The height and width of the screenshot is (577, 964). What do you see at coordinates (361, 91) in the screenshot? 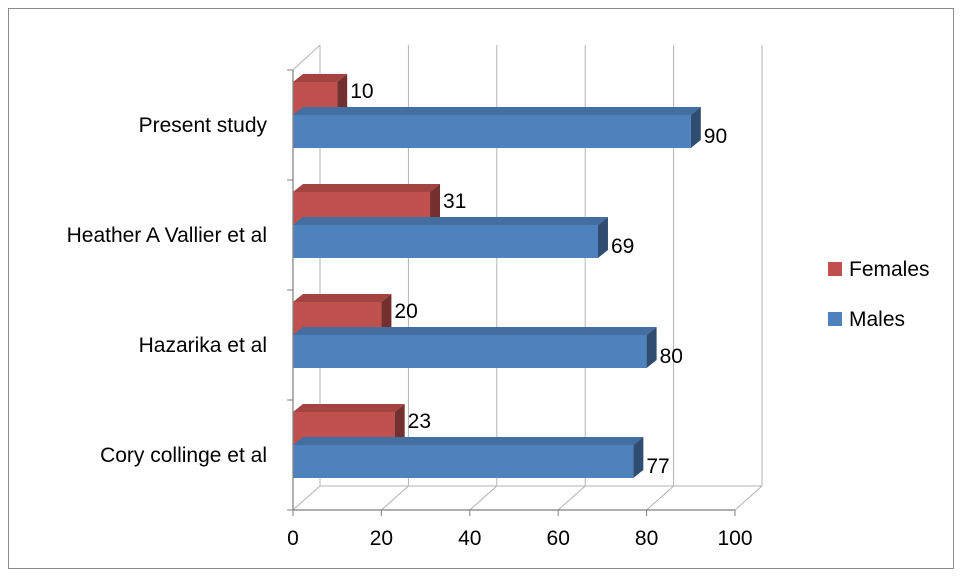
I see `data-label: 10` at bounding box center [361, 91].